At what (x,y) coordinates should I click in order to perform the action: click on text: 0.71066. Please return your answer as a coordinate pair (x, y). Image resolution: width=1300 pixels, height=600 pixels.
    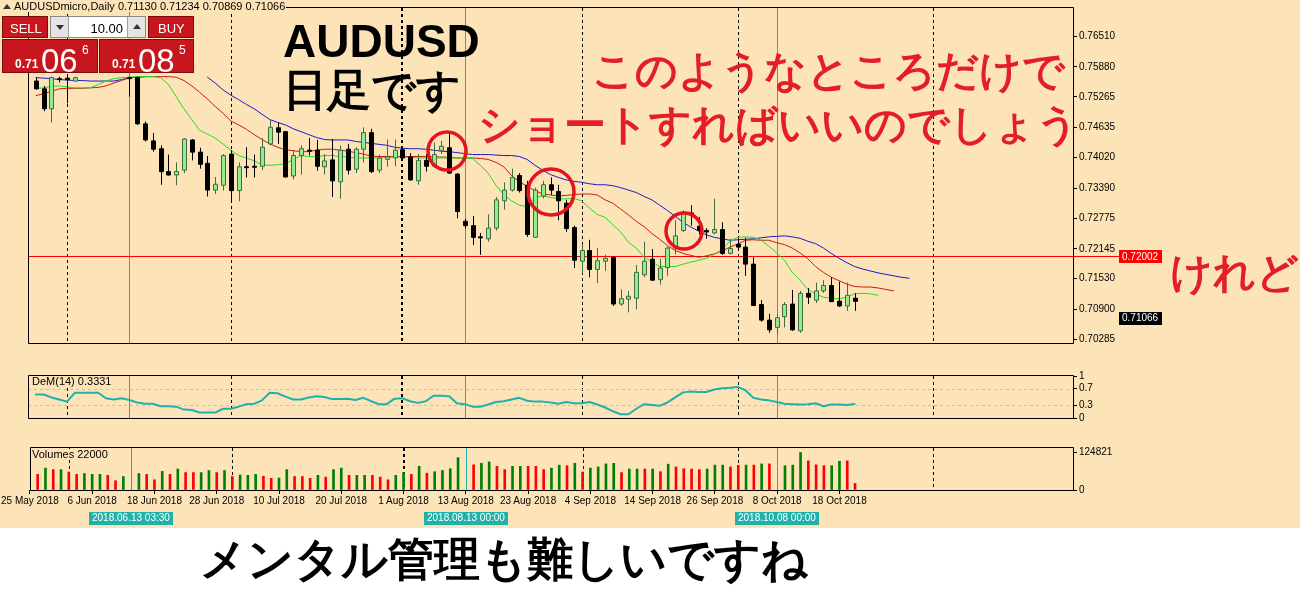
    Looking at the image, I should click on (1140, 318).